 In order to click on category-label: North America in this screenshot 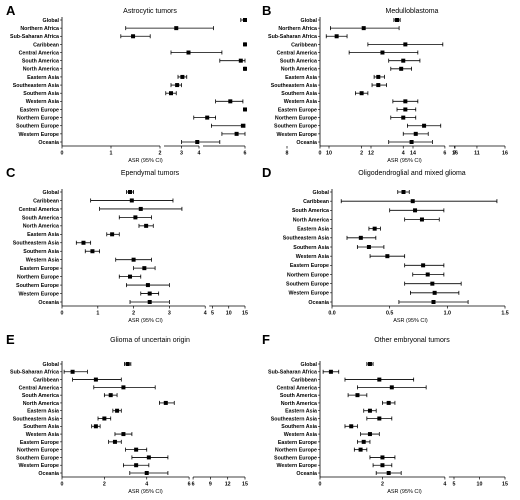, I will do `click(41, 404)`.